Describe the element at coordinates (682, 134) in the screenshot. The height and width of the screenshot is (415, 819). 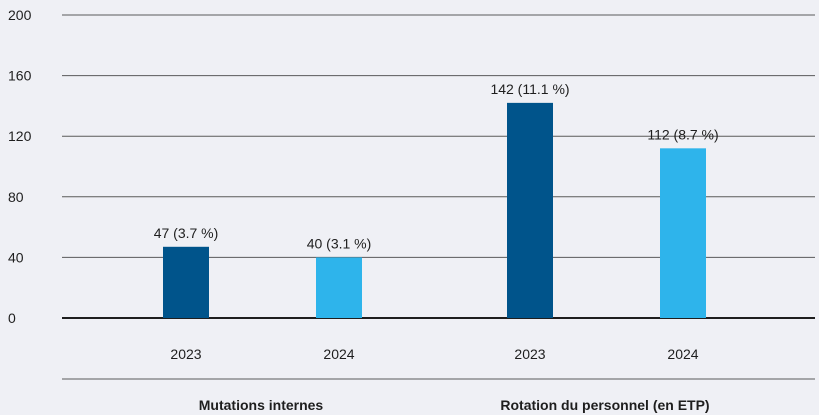
I see `bar-data-label: 112 (8.7 %)` at that location.